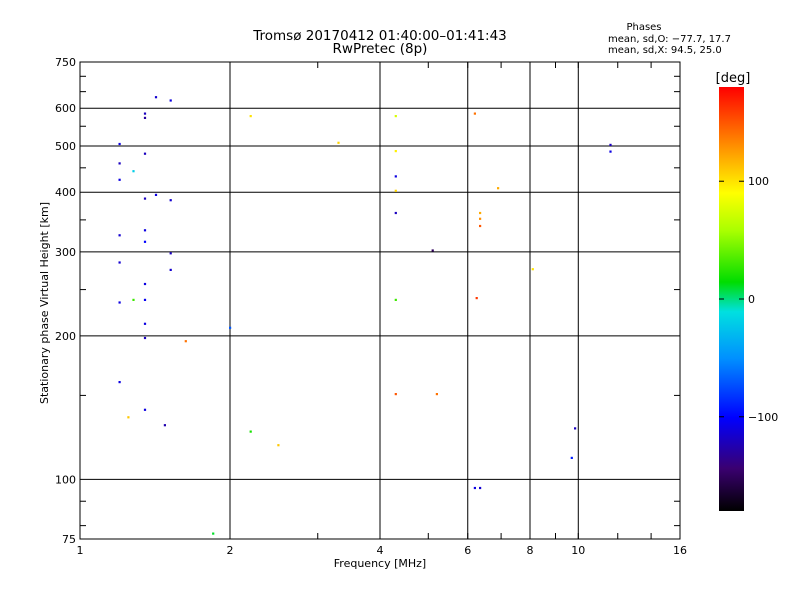  I want to click on x-tick-label: 6, so click(467, 550).